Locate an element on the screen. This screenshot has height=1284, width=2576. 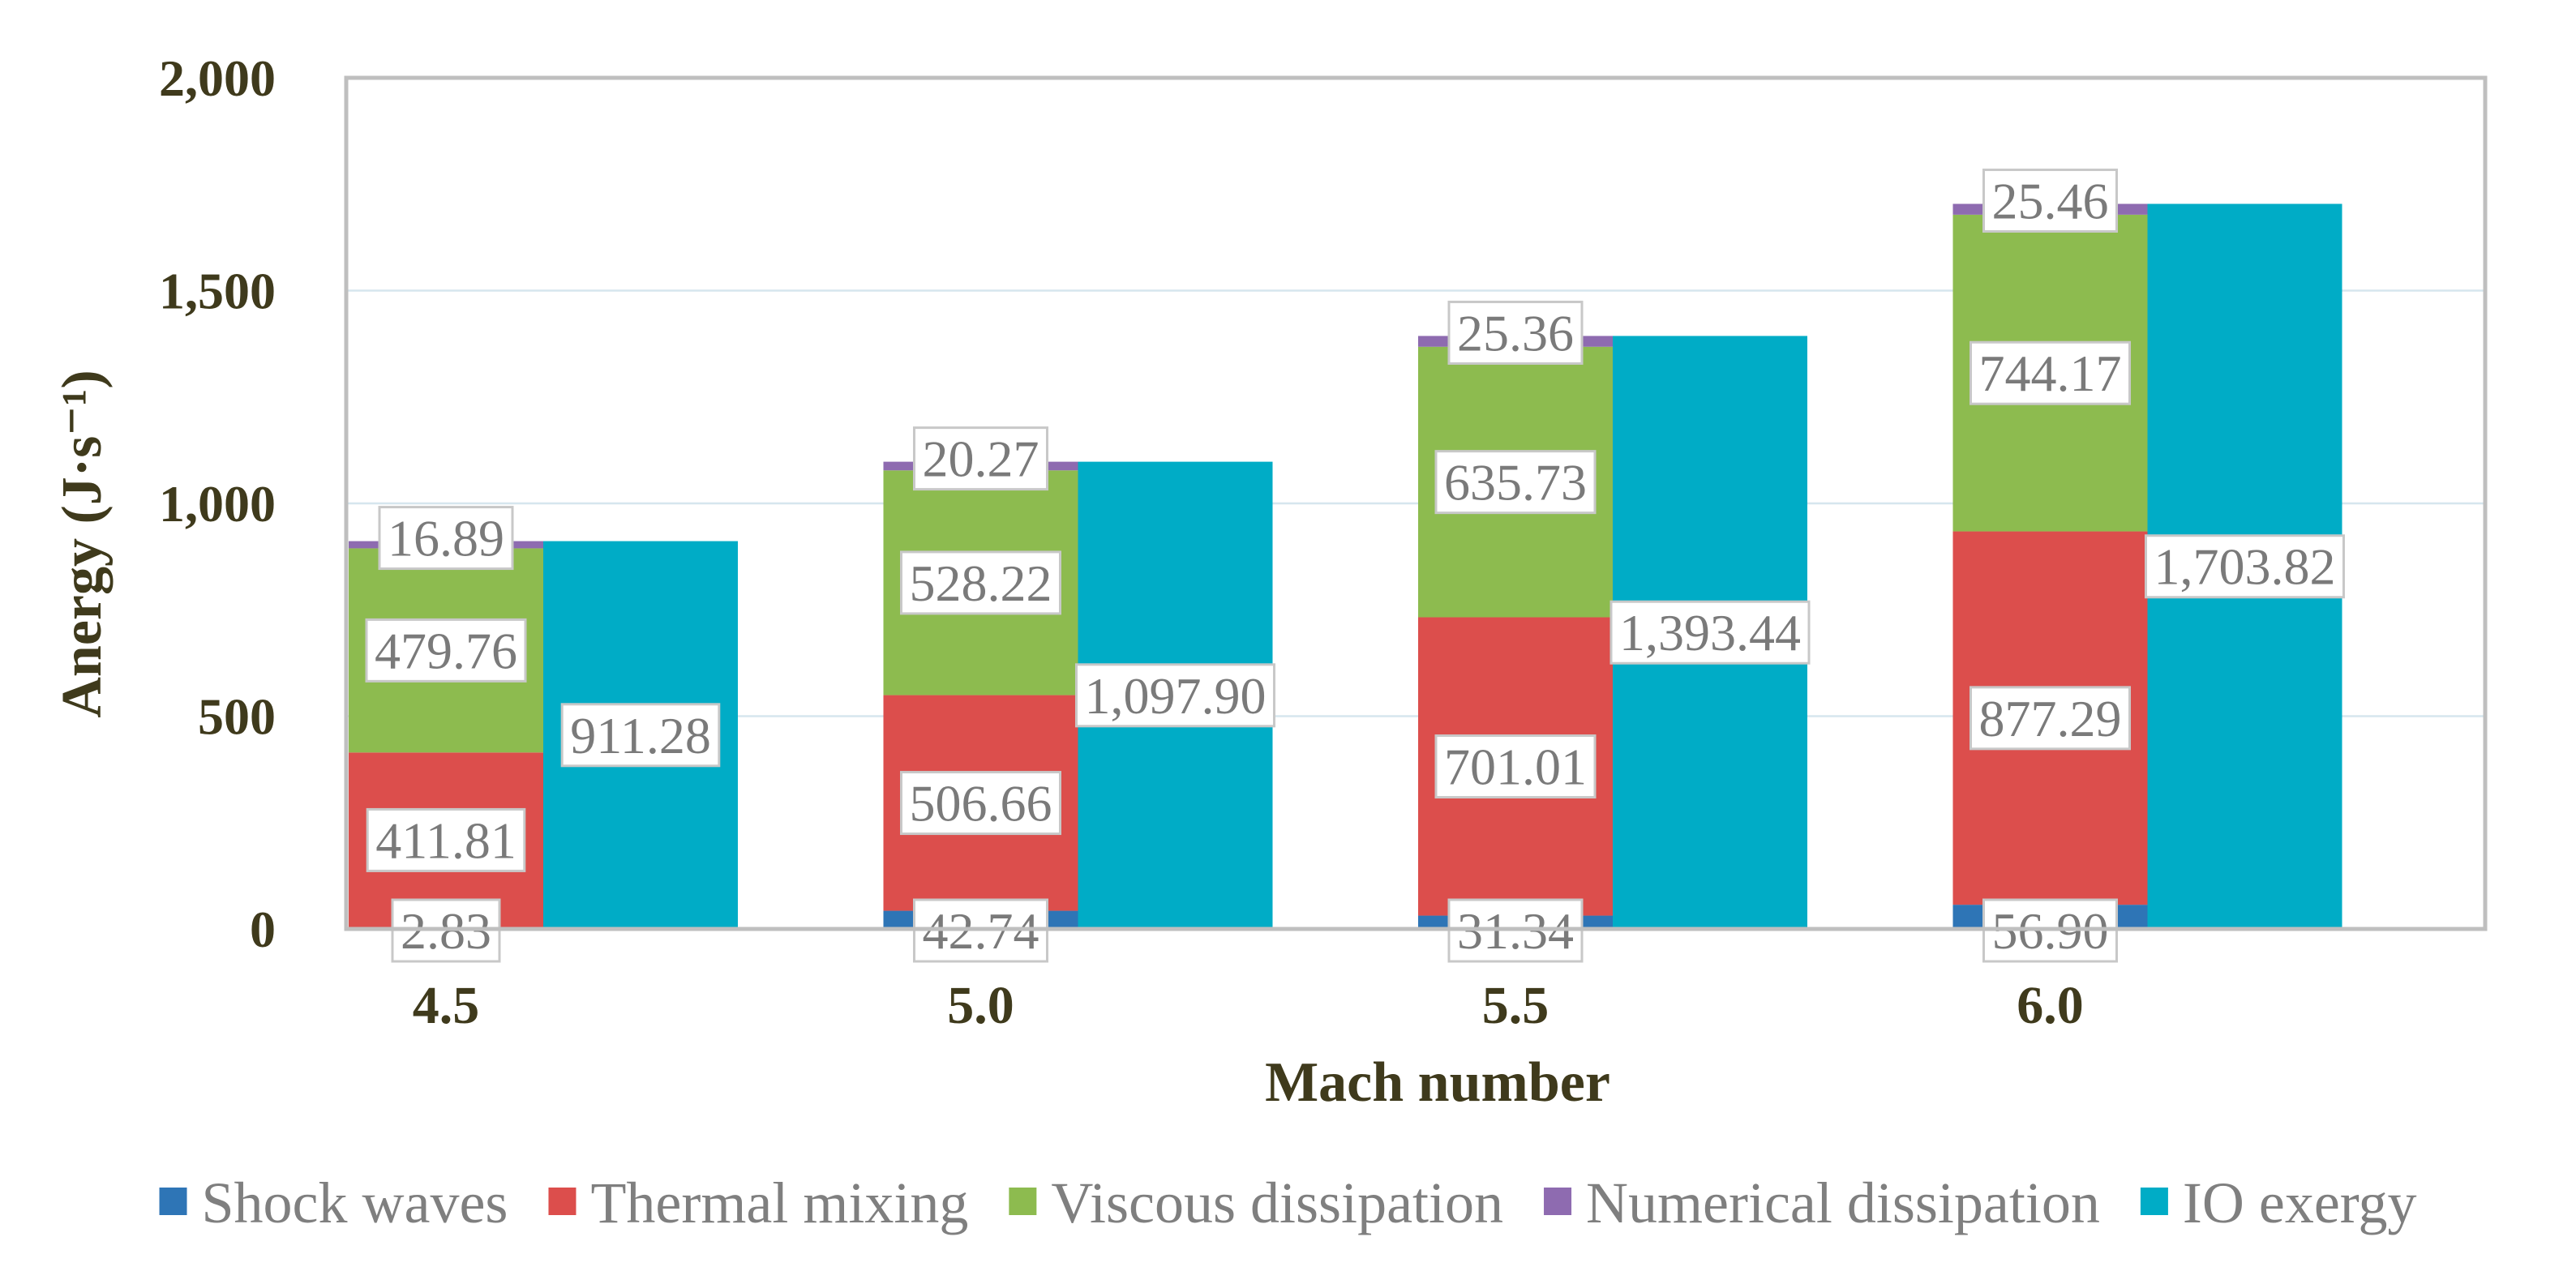
label-numerical-dissipation-5-5: 25.36 is located at coordinates (1515, 332).